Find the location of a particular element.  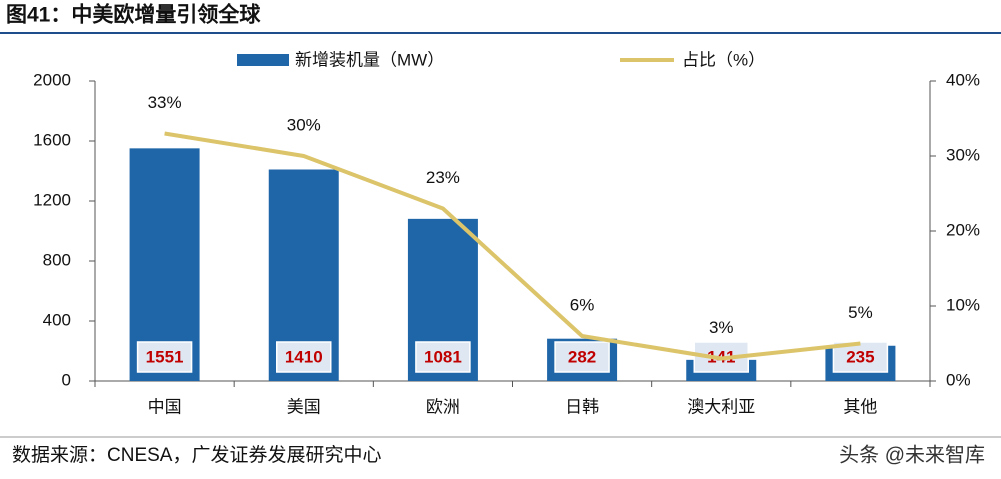

y-tick-label: 400 is located at coordinates (57, 319).